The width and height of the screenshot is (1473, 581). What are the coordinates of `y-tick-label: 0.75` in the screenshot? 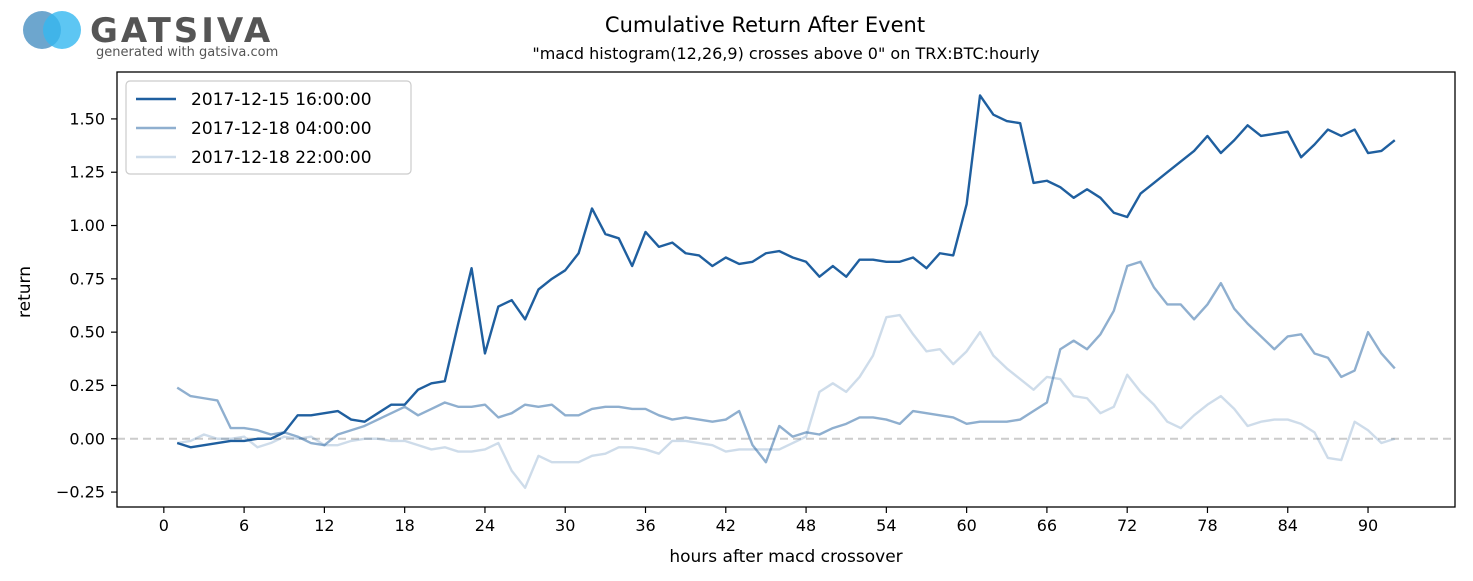 It's located at (87, 278).